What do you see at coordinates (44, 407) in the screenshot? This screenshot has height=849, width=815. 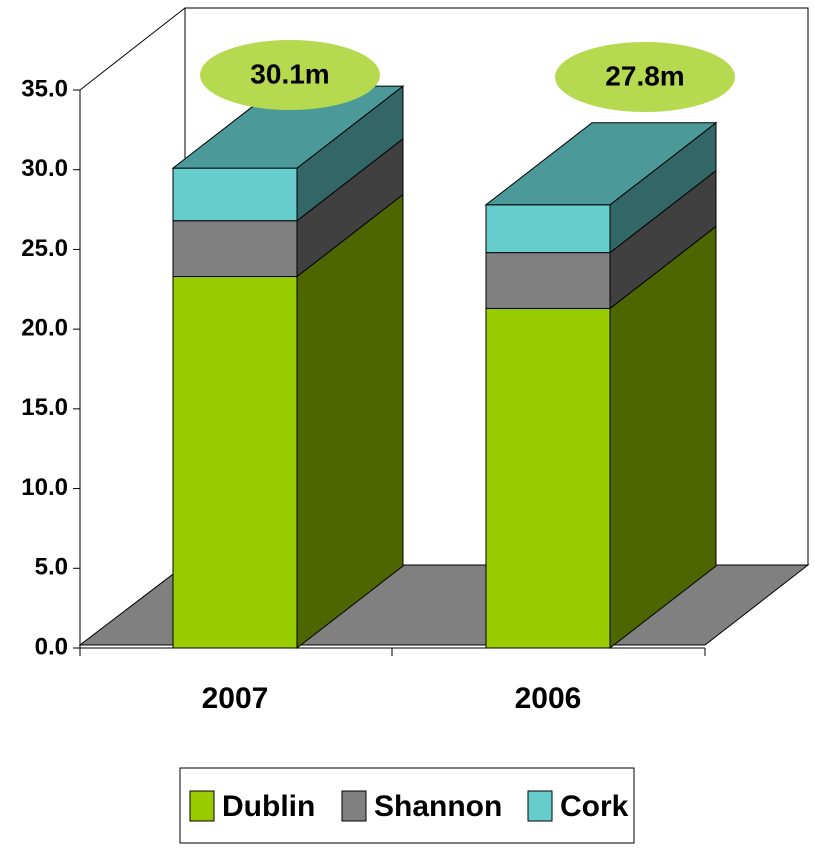 I see `y-tick-label: 15.0` at bounding box center [44, 407].